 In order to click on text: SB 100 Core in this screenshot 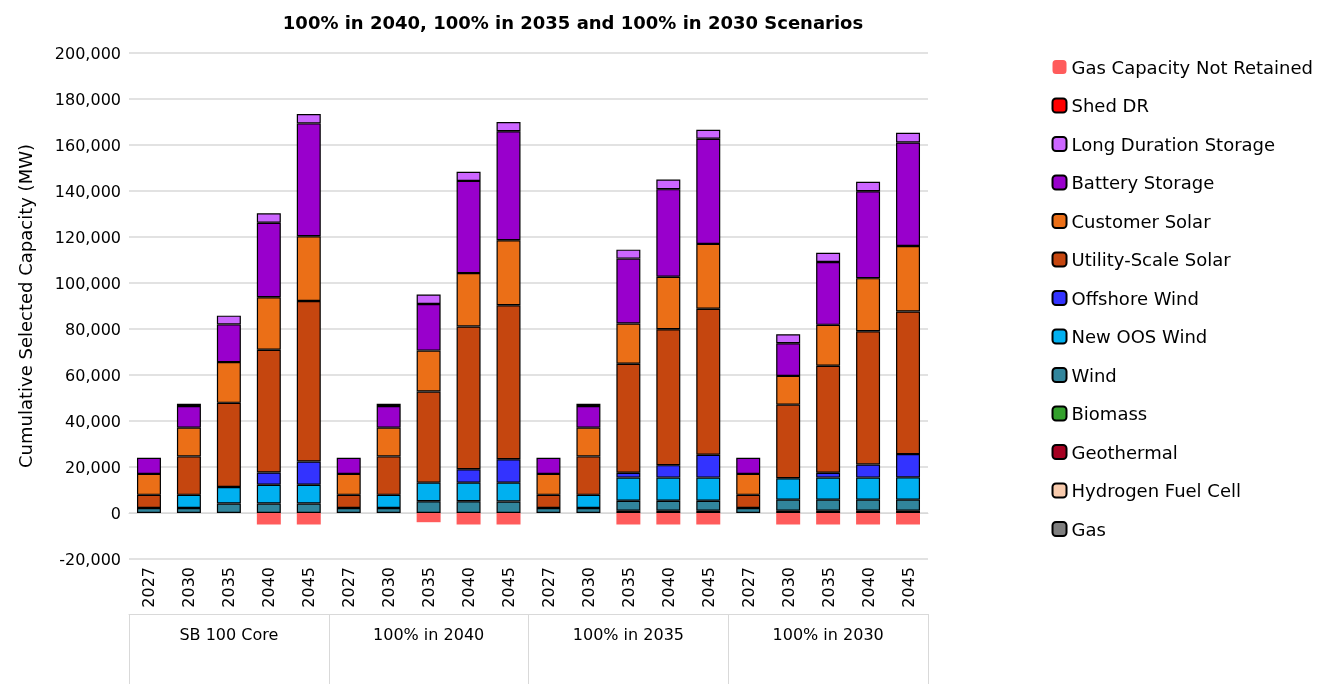, I will do `click(229, 634)`.